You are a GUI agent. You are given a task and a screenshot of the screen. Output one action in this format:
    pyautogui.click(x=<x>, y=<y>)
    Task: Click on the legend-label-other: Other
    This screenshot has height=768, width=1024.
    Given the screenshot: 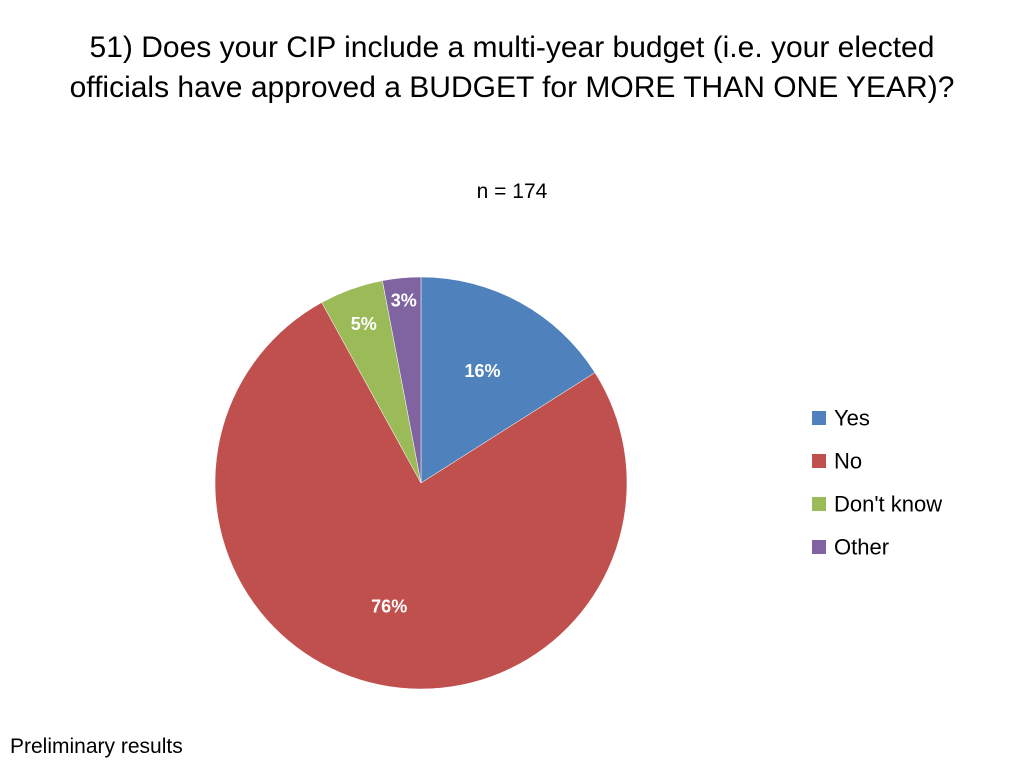 What is the action you would take?
    pyautogui.click(x=861, y=547)
    